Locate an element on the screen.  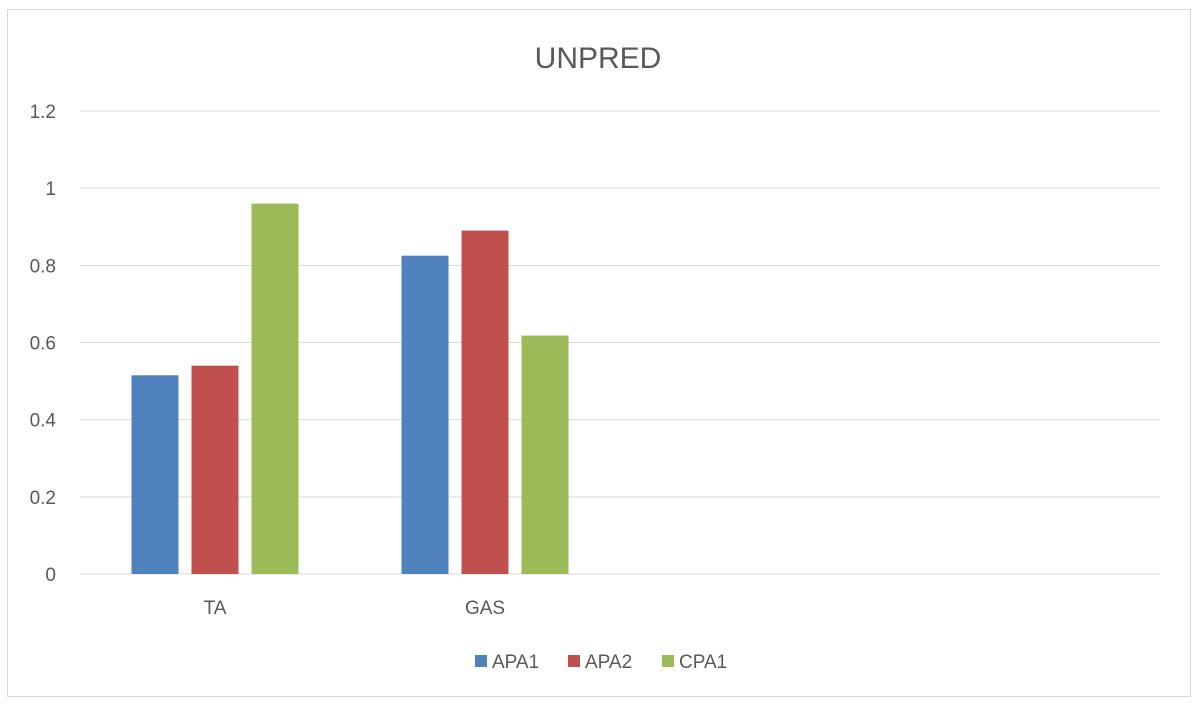
legend-label-apa1: APA1 is located at coordinates (515, 662).